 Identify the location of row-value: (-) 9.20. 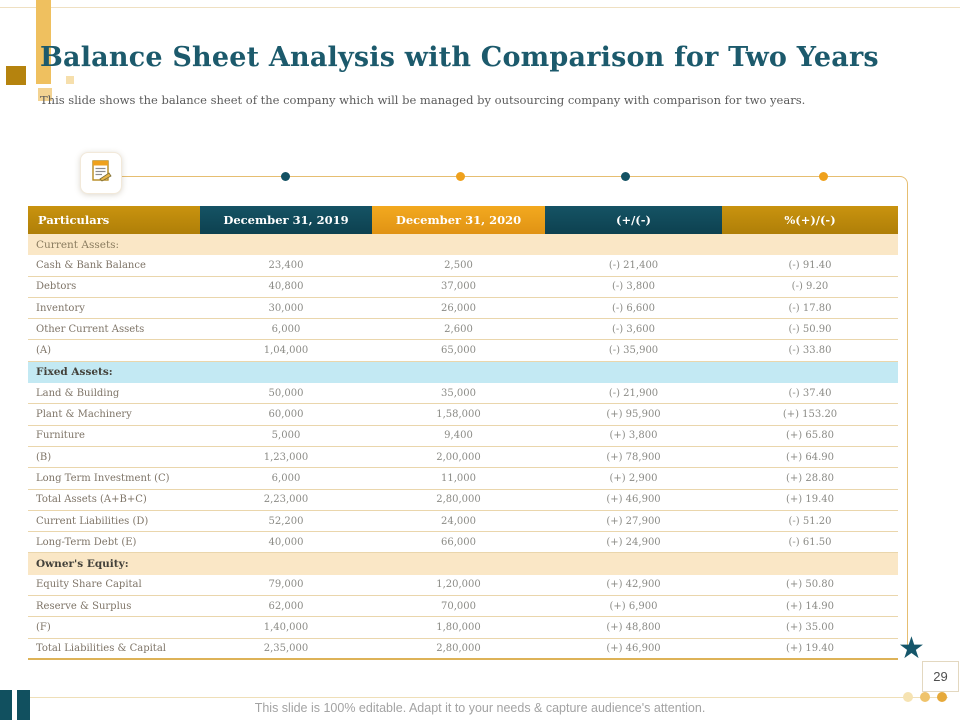
(810, 287).